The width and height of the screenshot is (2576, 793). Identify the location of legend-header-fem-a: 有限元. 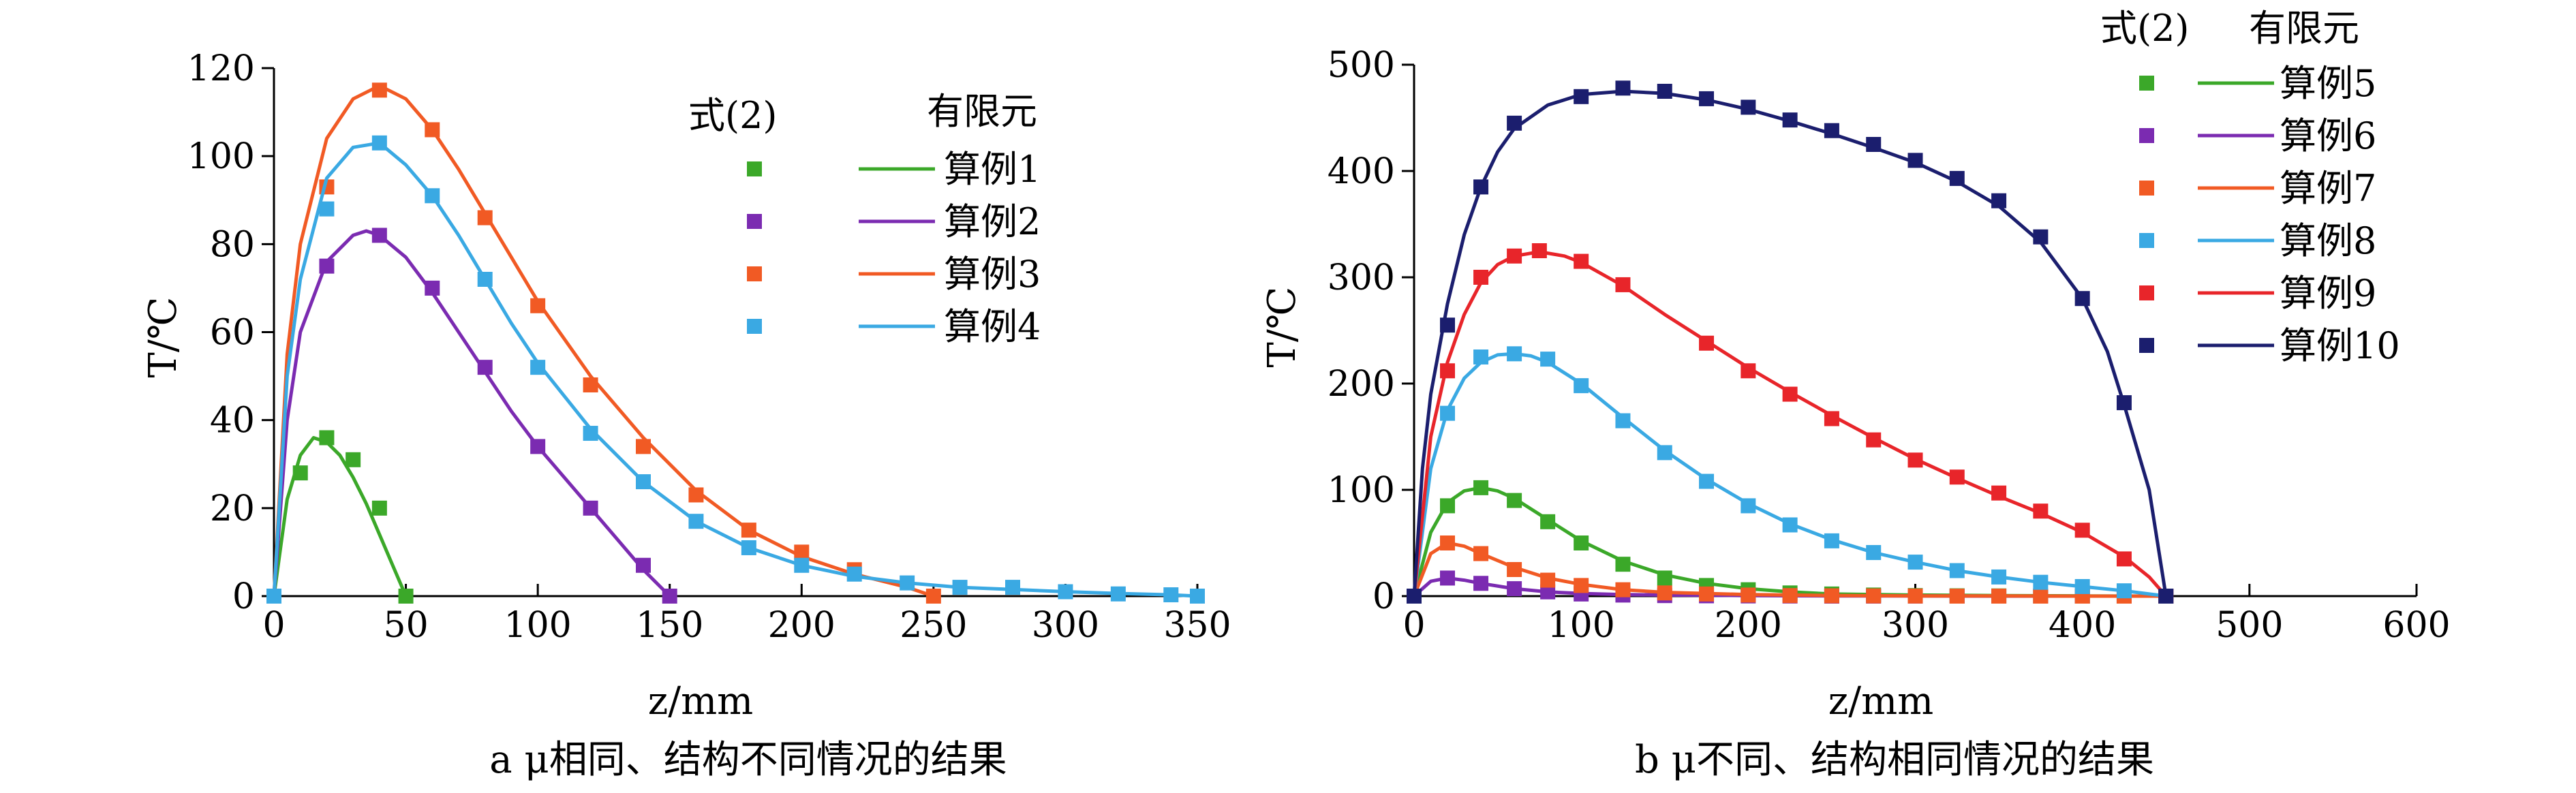
(982, 112).